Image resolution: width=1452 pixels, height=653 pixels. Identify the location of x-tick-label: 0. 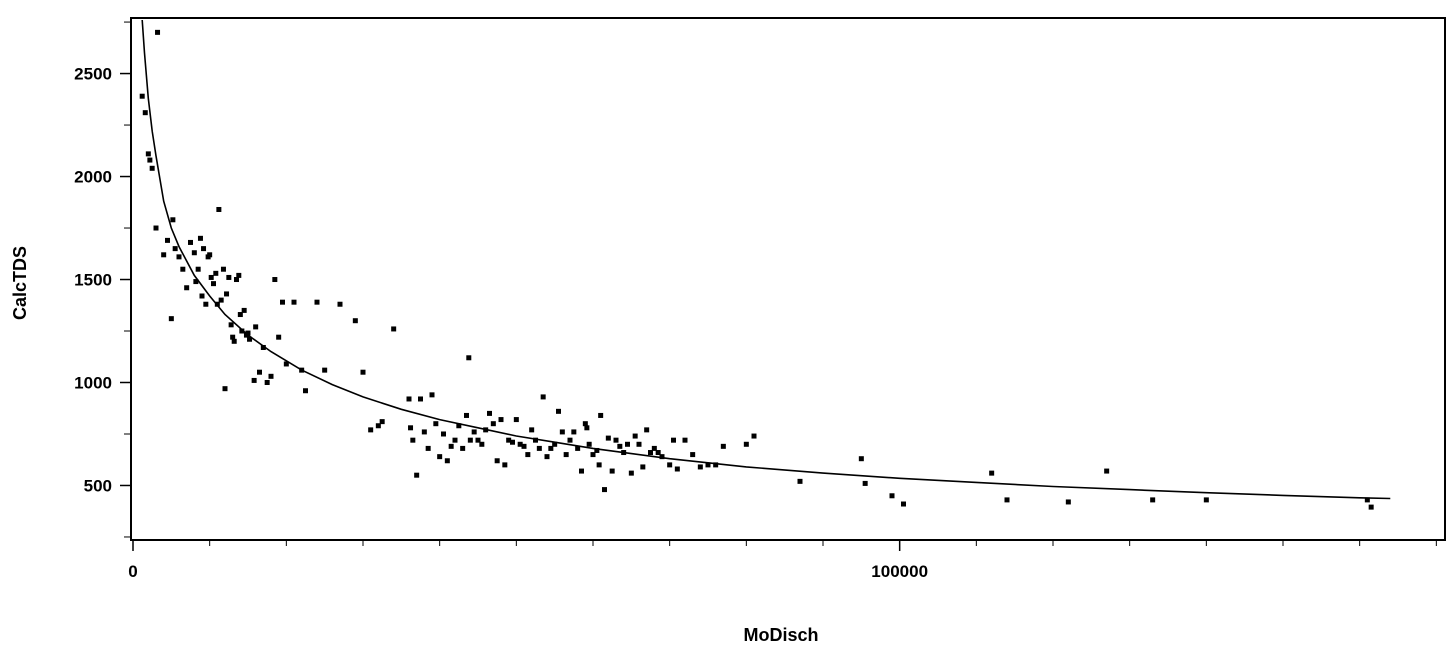
(132, 571).